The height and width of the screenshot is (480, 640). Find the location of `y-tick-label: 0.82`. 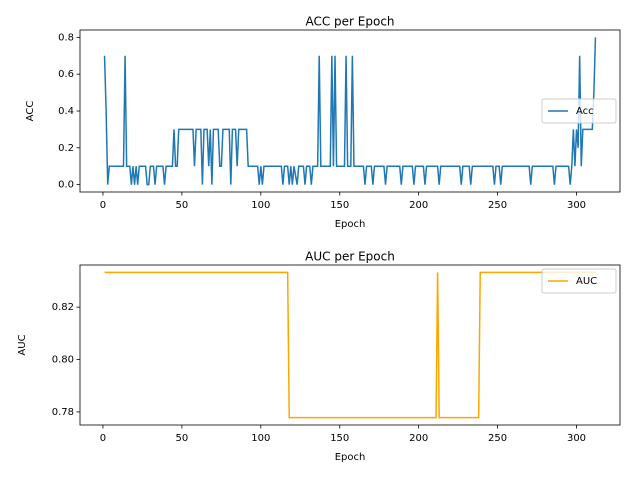

y-tick-label: 0.82 is located at coordinates (63, 307).